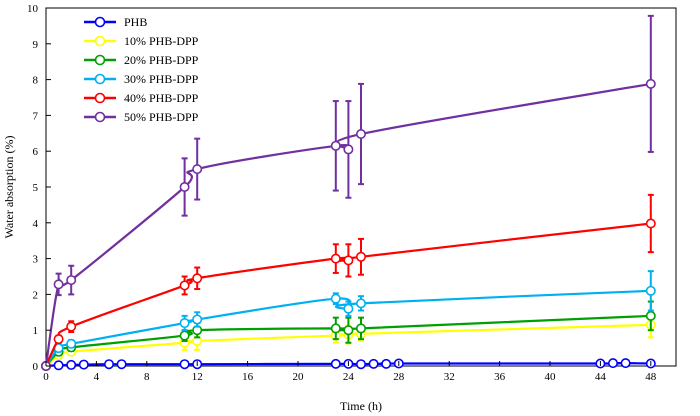 This screenshot has width=700, height=416. I want to click on x-tick-label: 48, so click(651, 377).